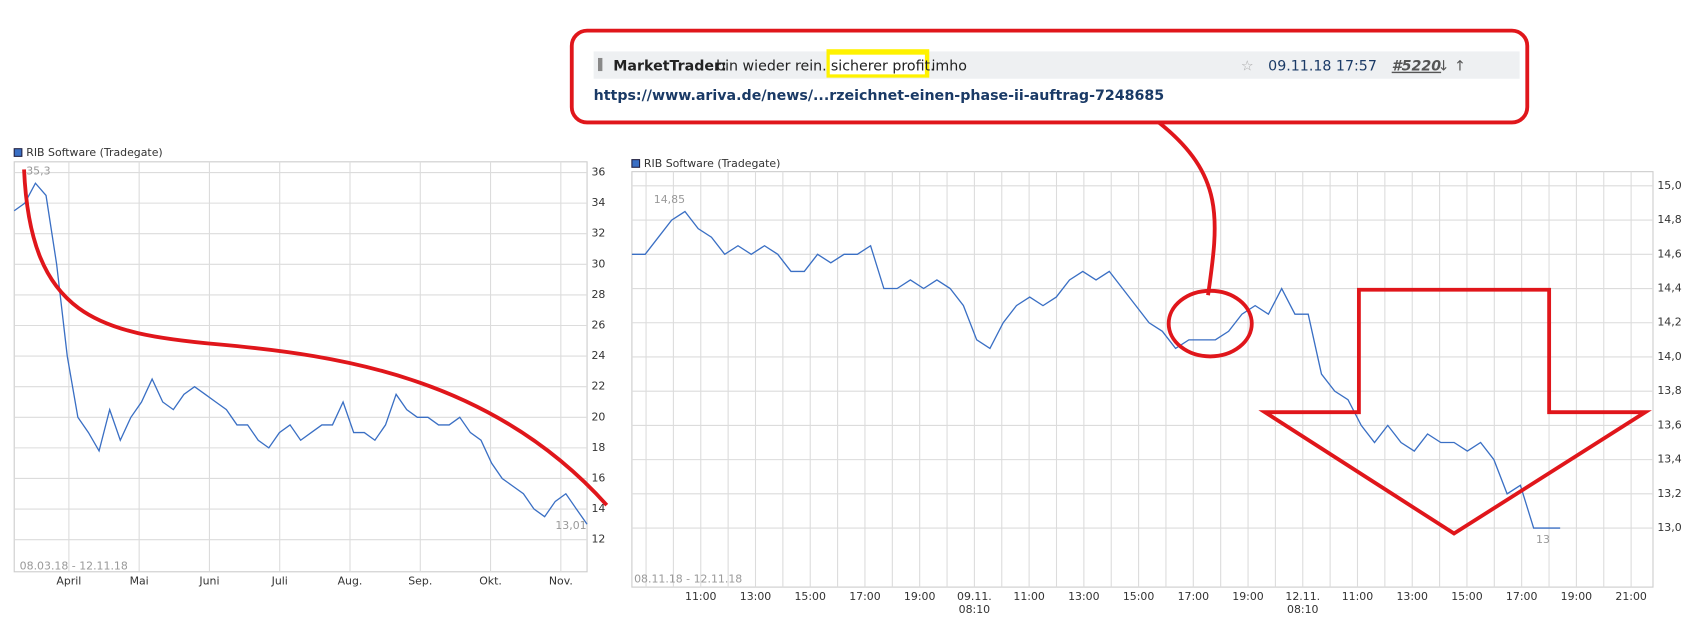  What do you see at coordinates (669, 67) in the screenshot?
I see `user-name: MarketTrader:` at bounding box center [669, 67].